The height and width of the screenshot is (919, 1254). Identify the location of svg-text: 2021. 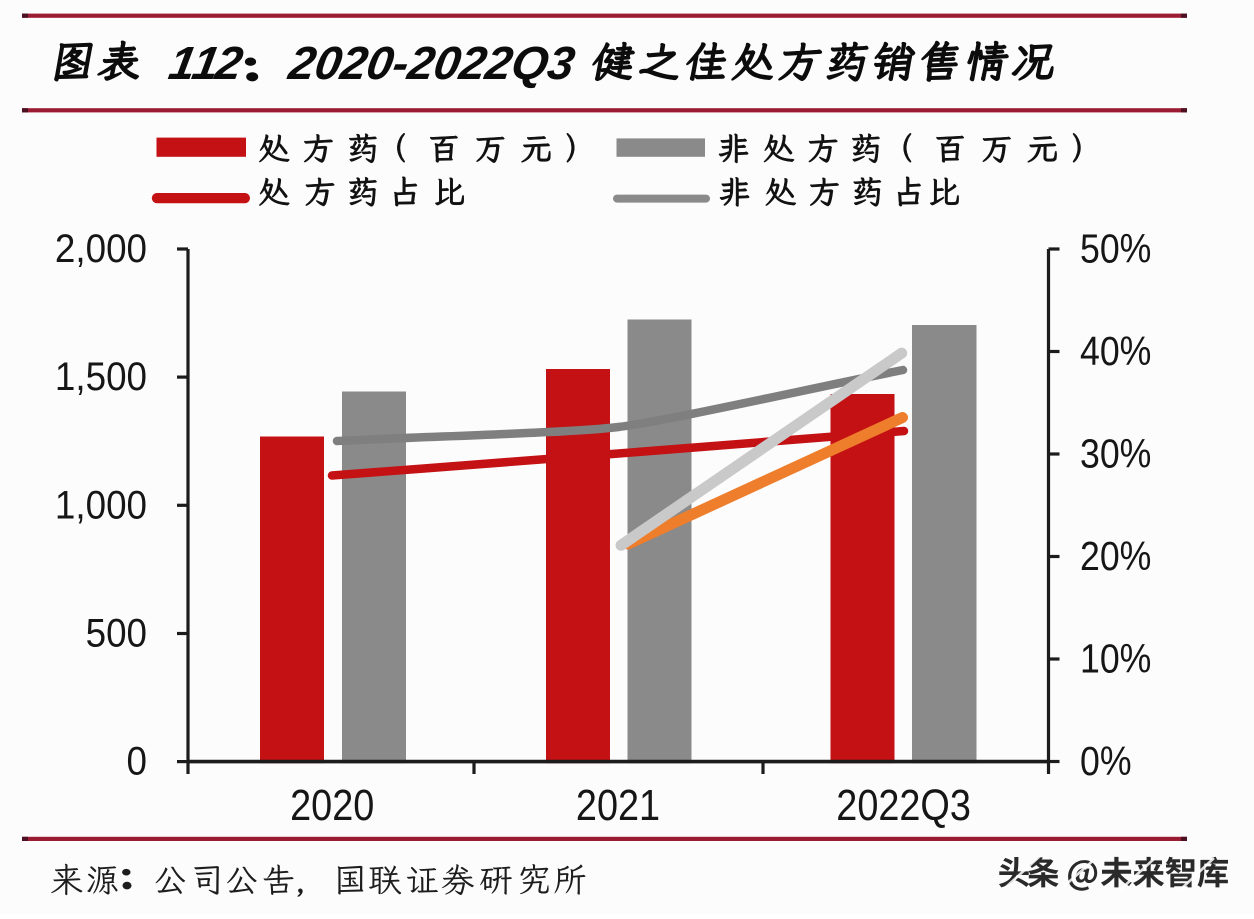
(618, 804).